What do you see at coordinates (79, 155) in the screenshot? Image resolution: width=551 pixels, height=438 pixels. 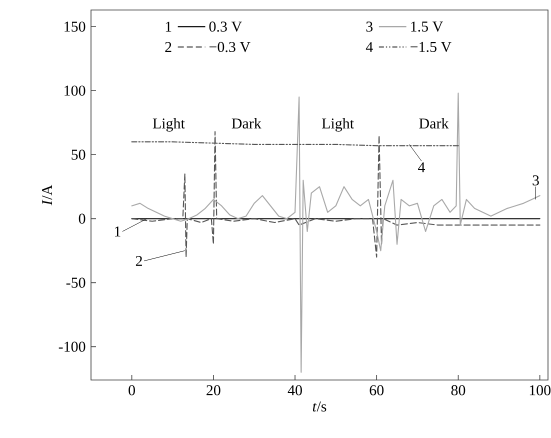 I see `y-tick-label: 50` at bounding box center [79, 155].